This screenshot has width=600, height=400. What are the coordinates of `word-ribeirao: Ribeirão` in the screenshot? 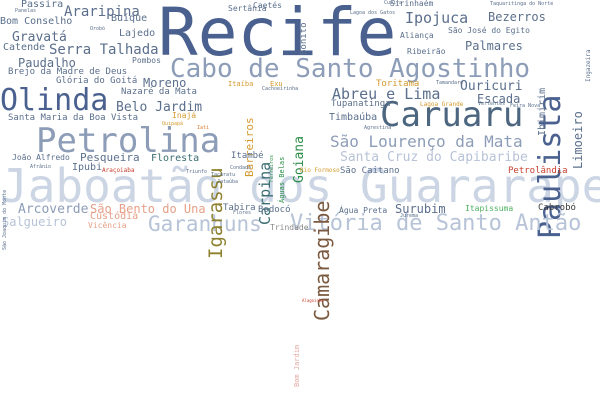 It's located at (426, 51).